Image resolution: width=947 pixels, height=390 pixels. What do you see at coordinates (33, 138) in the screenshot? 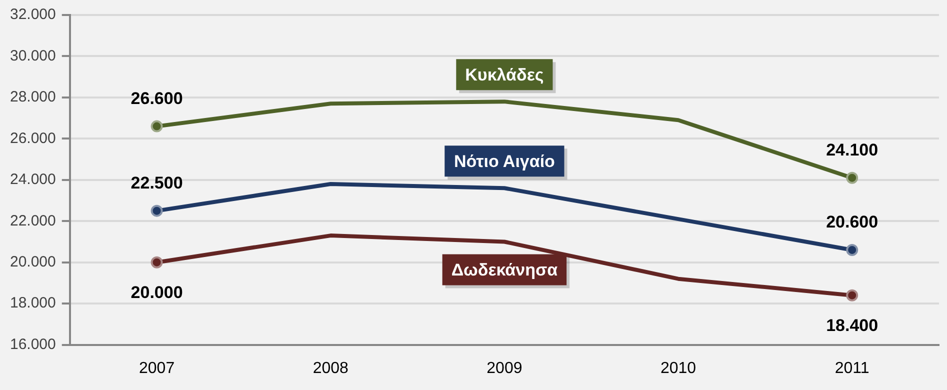
I see `y-tick-label: 26.000` at bounding box center [33, 138].